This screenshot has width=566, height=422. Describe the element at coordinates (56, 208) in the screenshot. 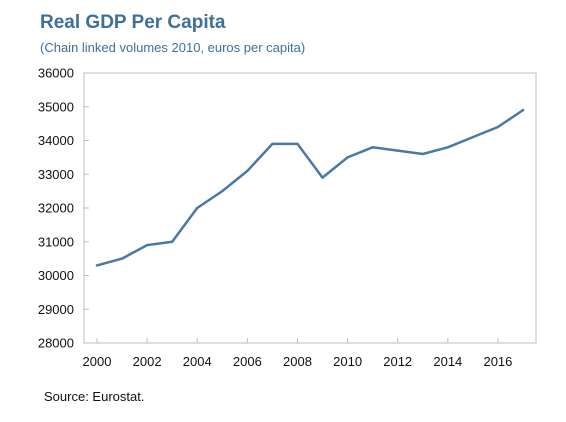

I see `y-tick-label: 32000` at that location.